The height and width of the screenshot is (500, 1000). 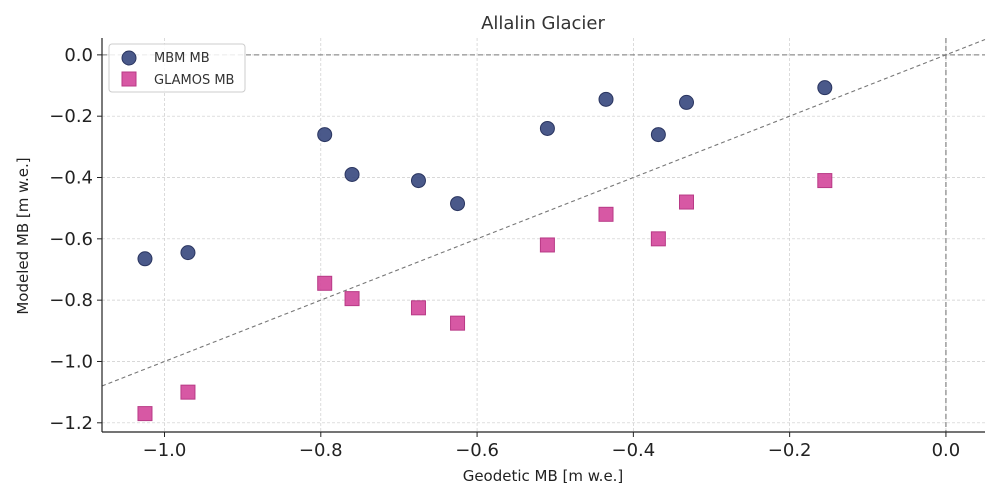 I want to click on legend-label-mbm: MBM MB, so click(x=182, y=58).